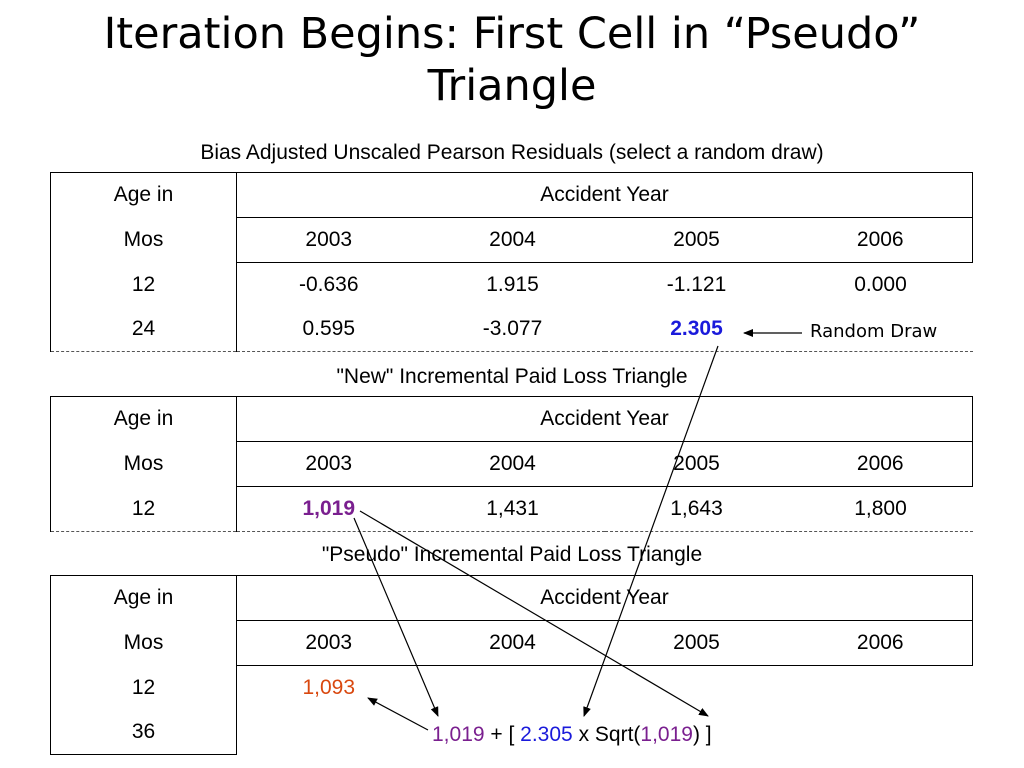 The width and height of the screenshot is (1024, 768). What do you see at coordinates (696, 509) in the screenshot?
I see `loss-cell: 1,643` at bounding box center [696, 509].